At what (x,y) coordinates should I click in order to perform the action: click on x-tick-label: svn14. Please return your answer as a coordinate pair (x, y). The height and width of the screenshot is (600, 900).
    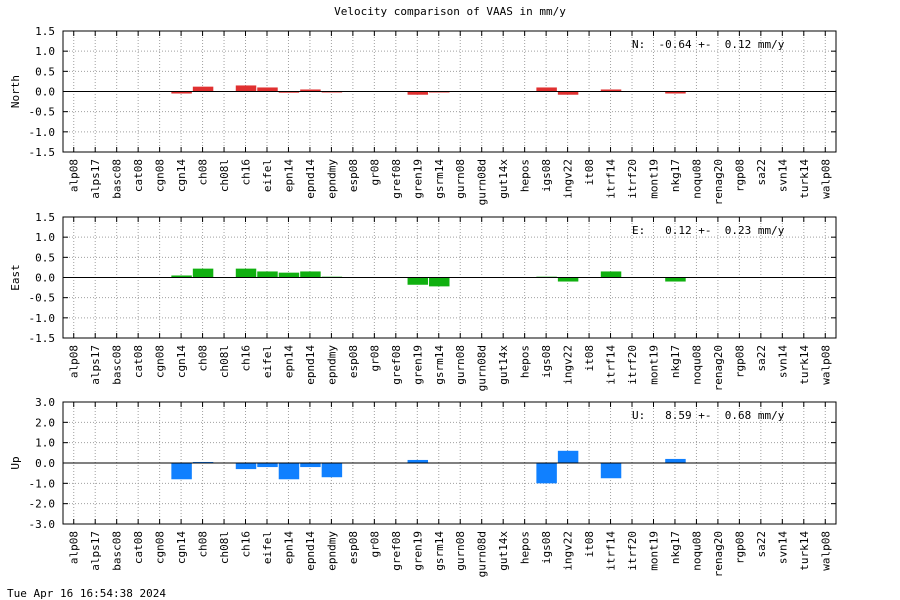
    Looking at the image, I should click on (782, 547).